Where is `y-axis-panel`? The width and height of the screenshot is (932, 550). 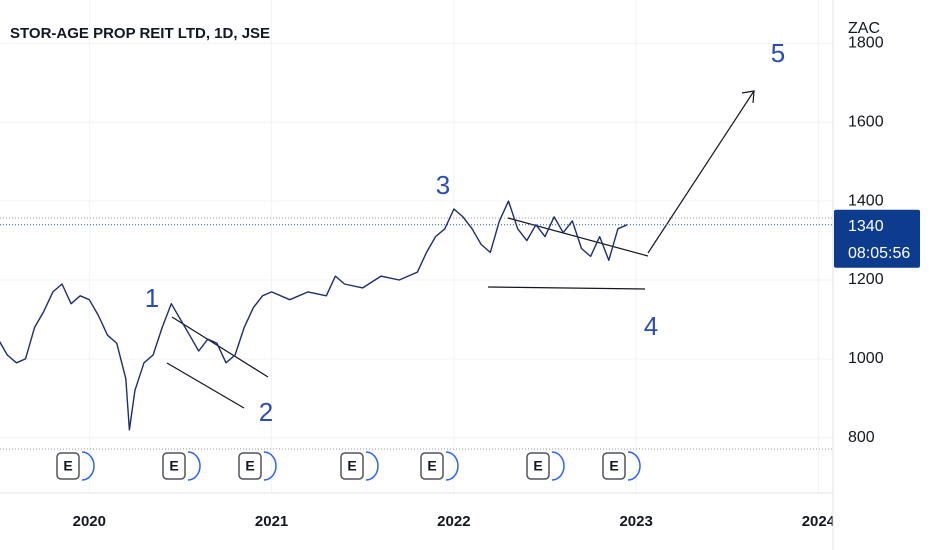 y-axis-panel is located at coordinates (882, 275).